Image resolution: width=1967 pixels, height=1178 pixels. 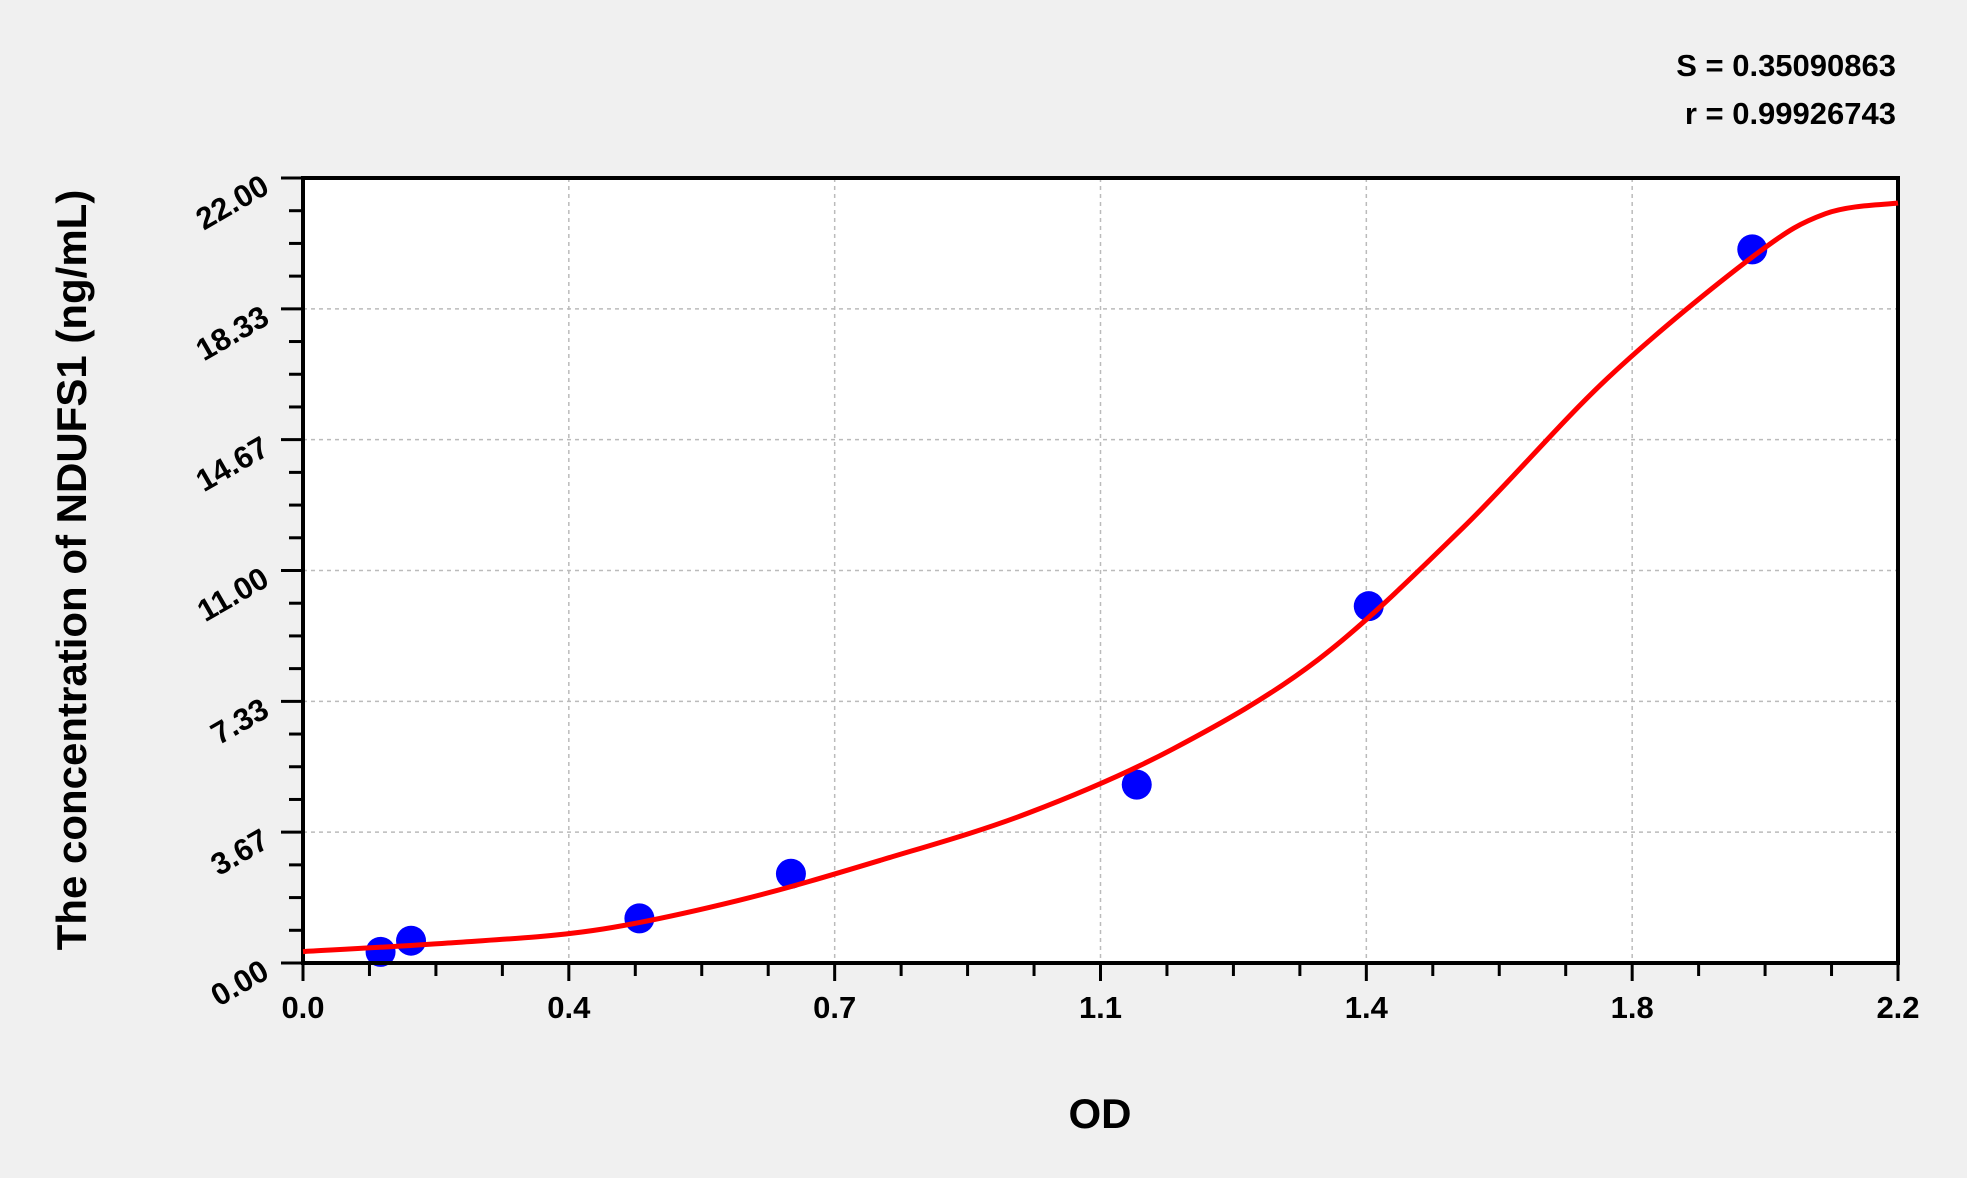 What do you see at coordinates (1100, 1113) in the screenshot?
I see `x-axis-label: OD` at bounding box center [1100, 1113].